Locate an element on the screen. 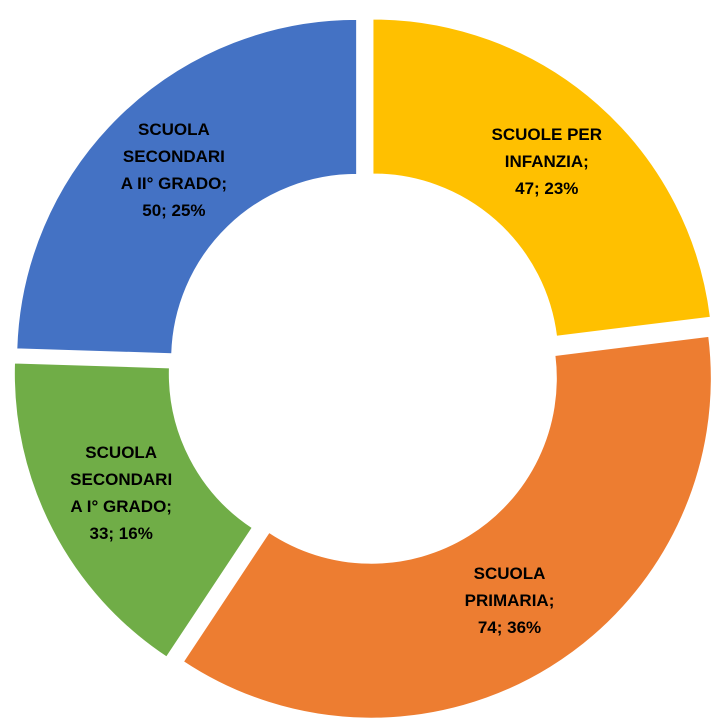 Image resolution: width=717 pixels, height=724 pixels. data-label: A II° GRADO; is located at coordinates (174, 183).